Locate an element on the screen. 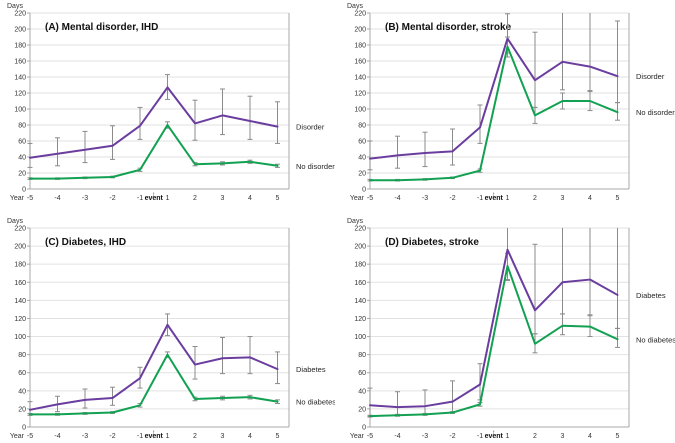 The width and height of the screenshot is (675, 443). legend-label-no-diabetes: No diabetes is located at coordinates (315, 402).